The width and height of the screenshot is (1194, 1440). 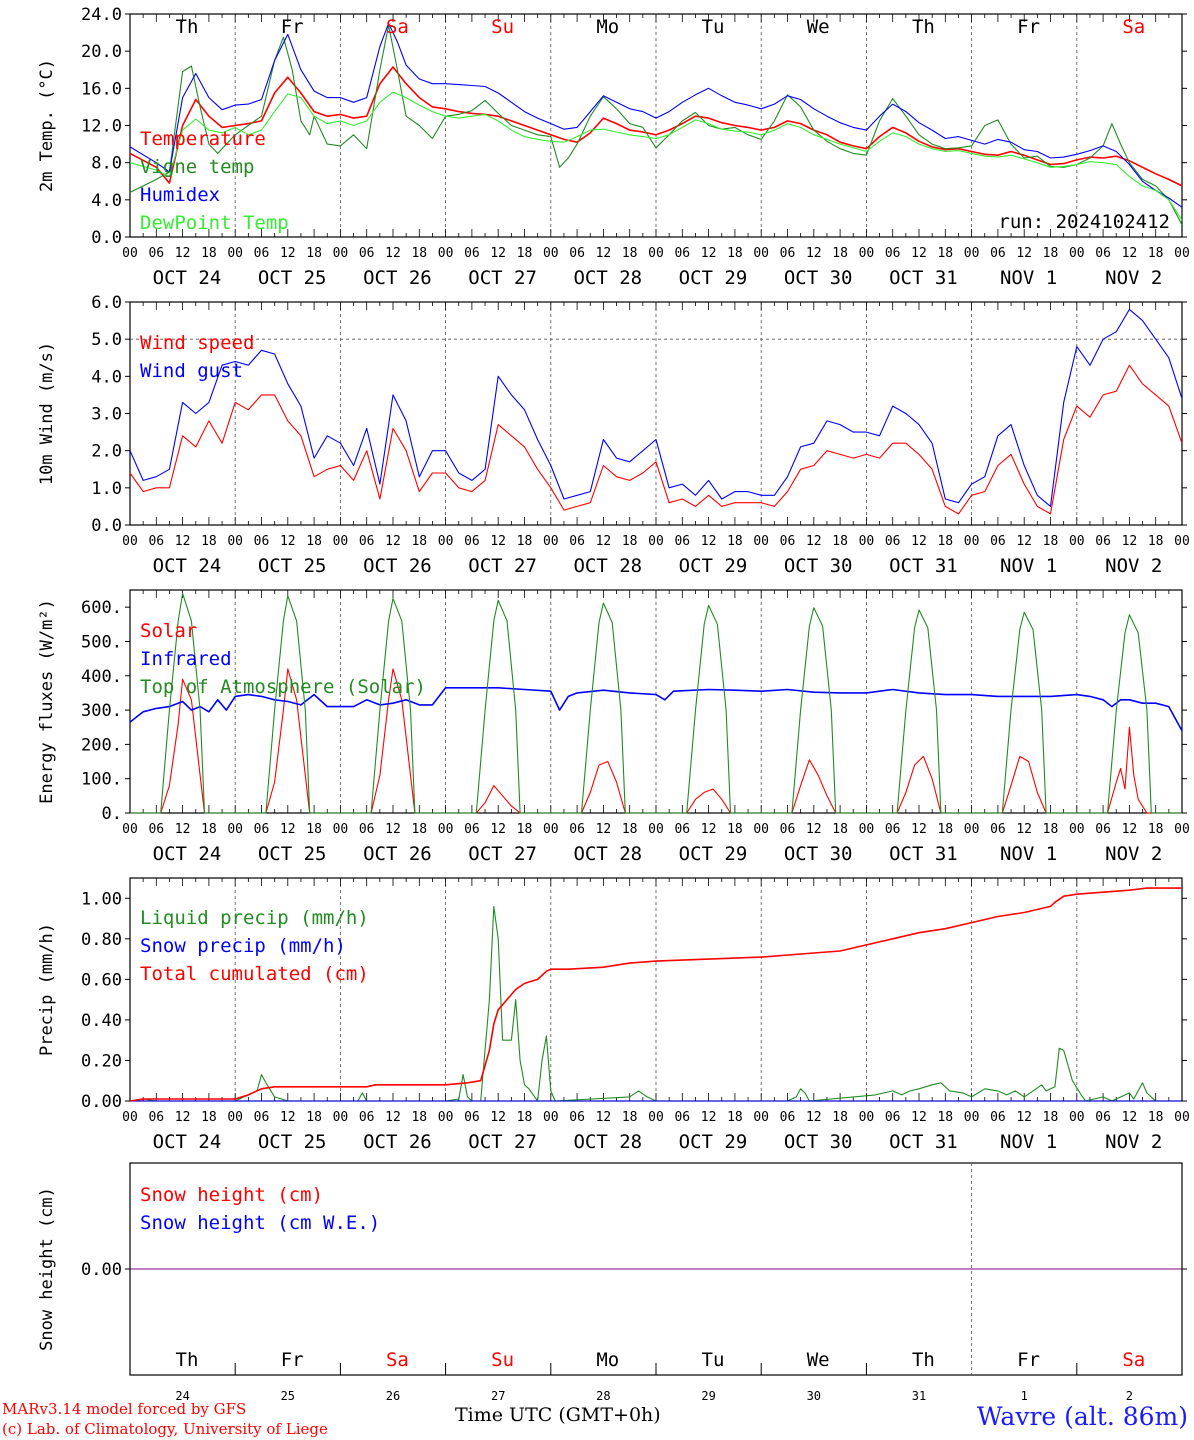 I want to click on weekday-label: We, so click(x=818, y=1360).